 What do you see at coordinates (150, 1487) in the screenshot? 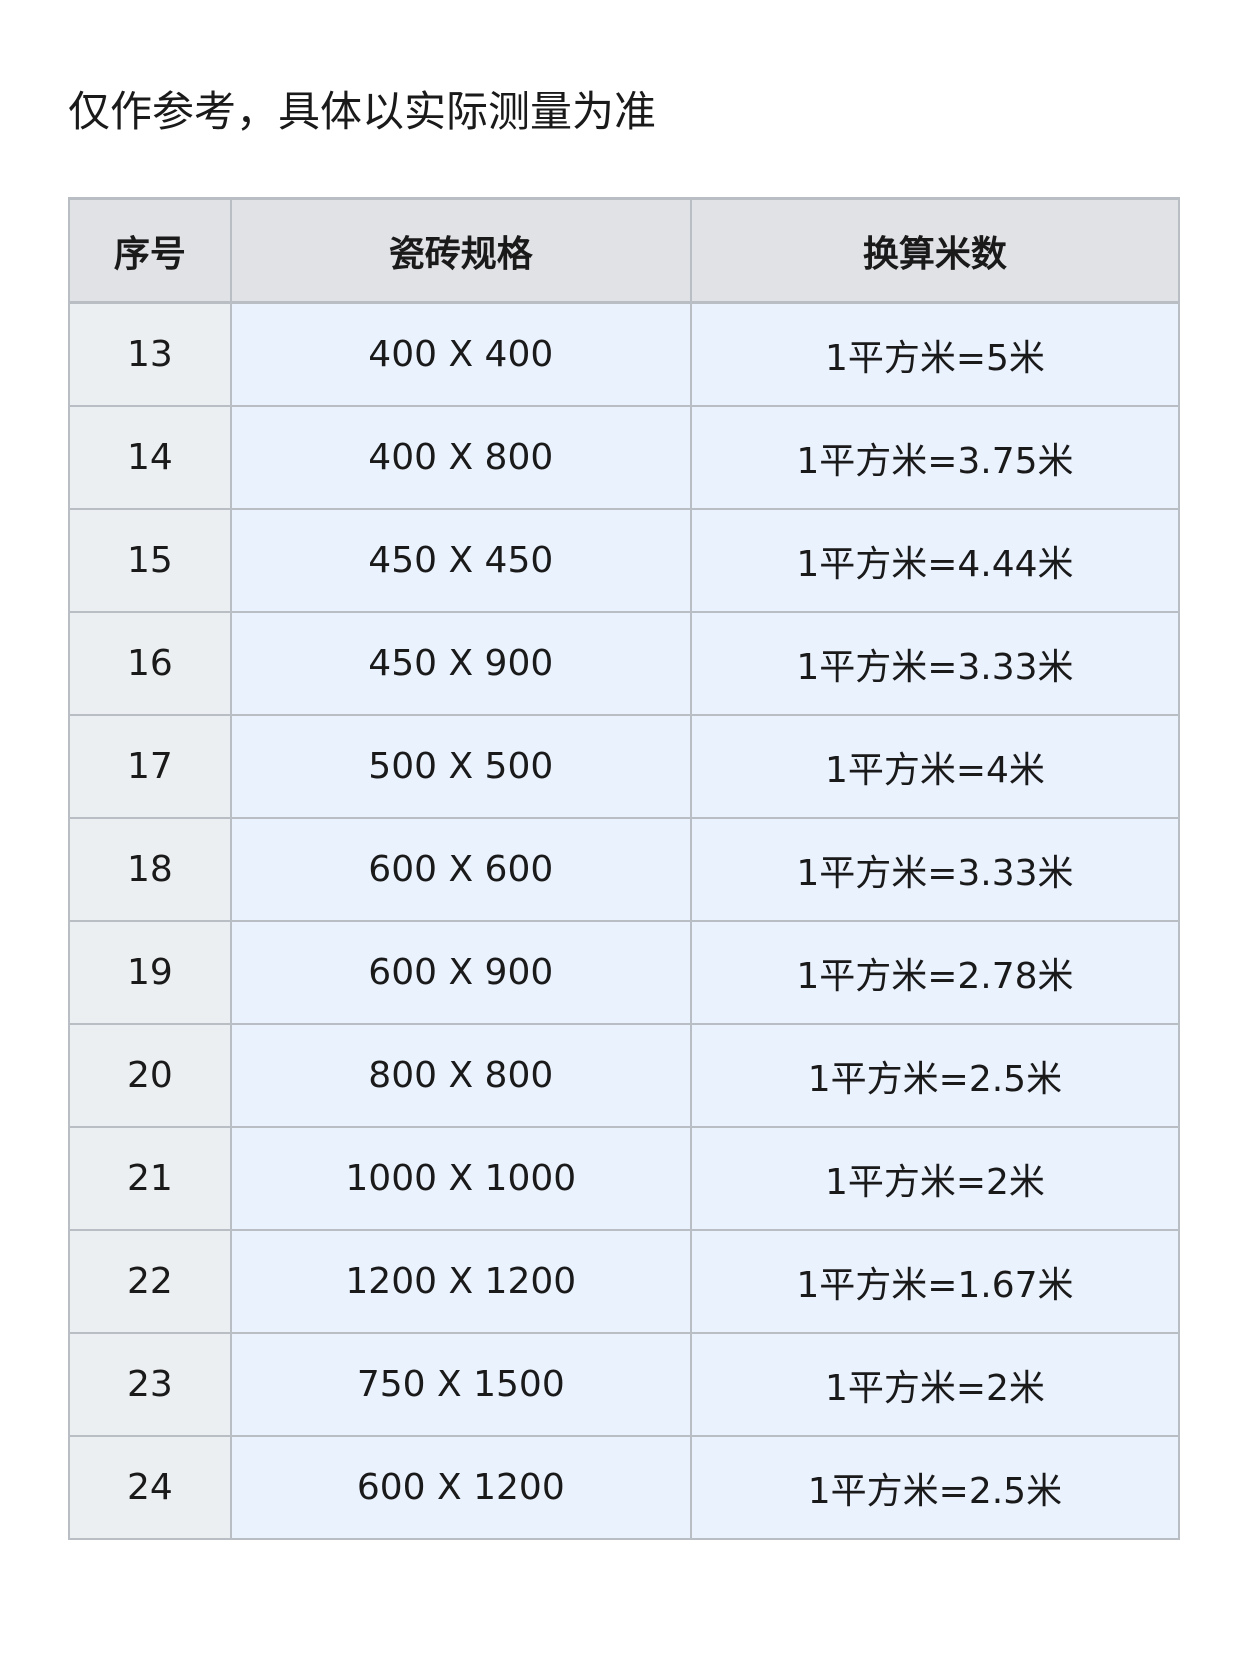
I see `cell-index: 24` at bounding box center [150, 1487].